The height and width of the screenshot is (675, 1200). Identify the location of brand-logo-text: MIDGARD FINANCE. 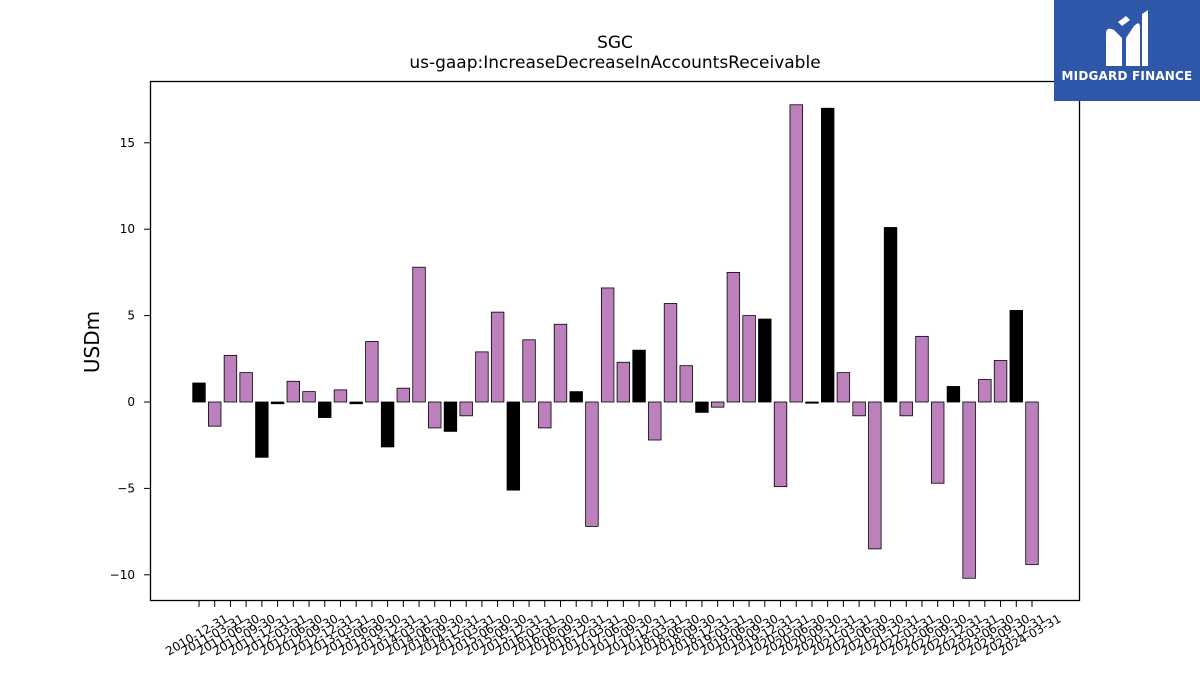
(1127, 76).